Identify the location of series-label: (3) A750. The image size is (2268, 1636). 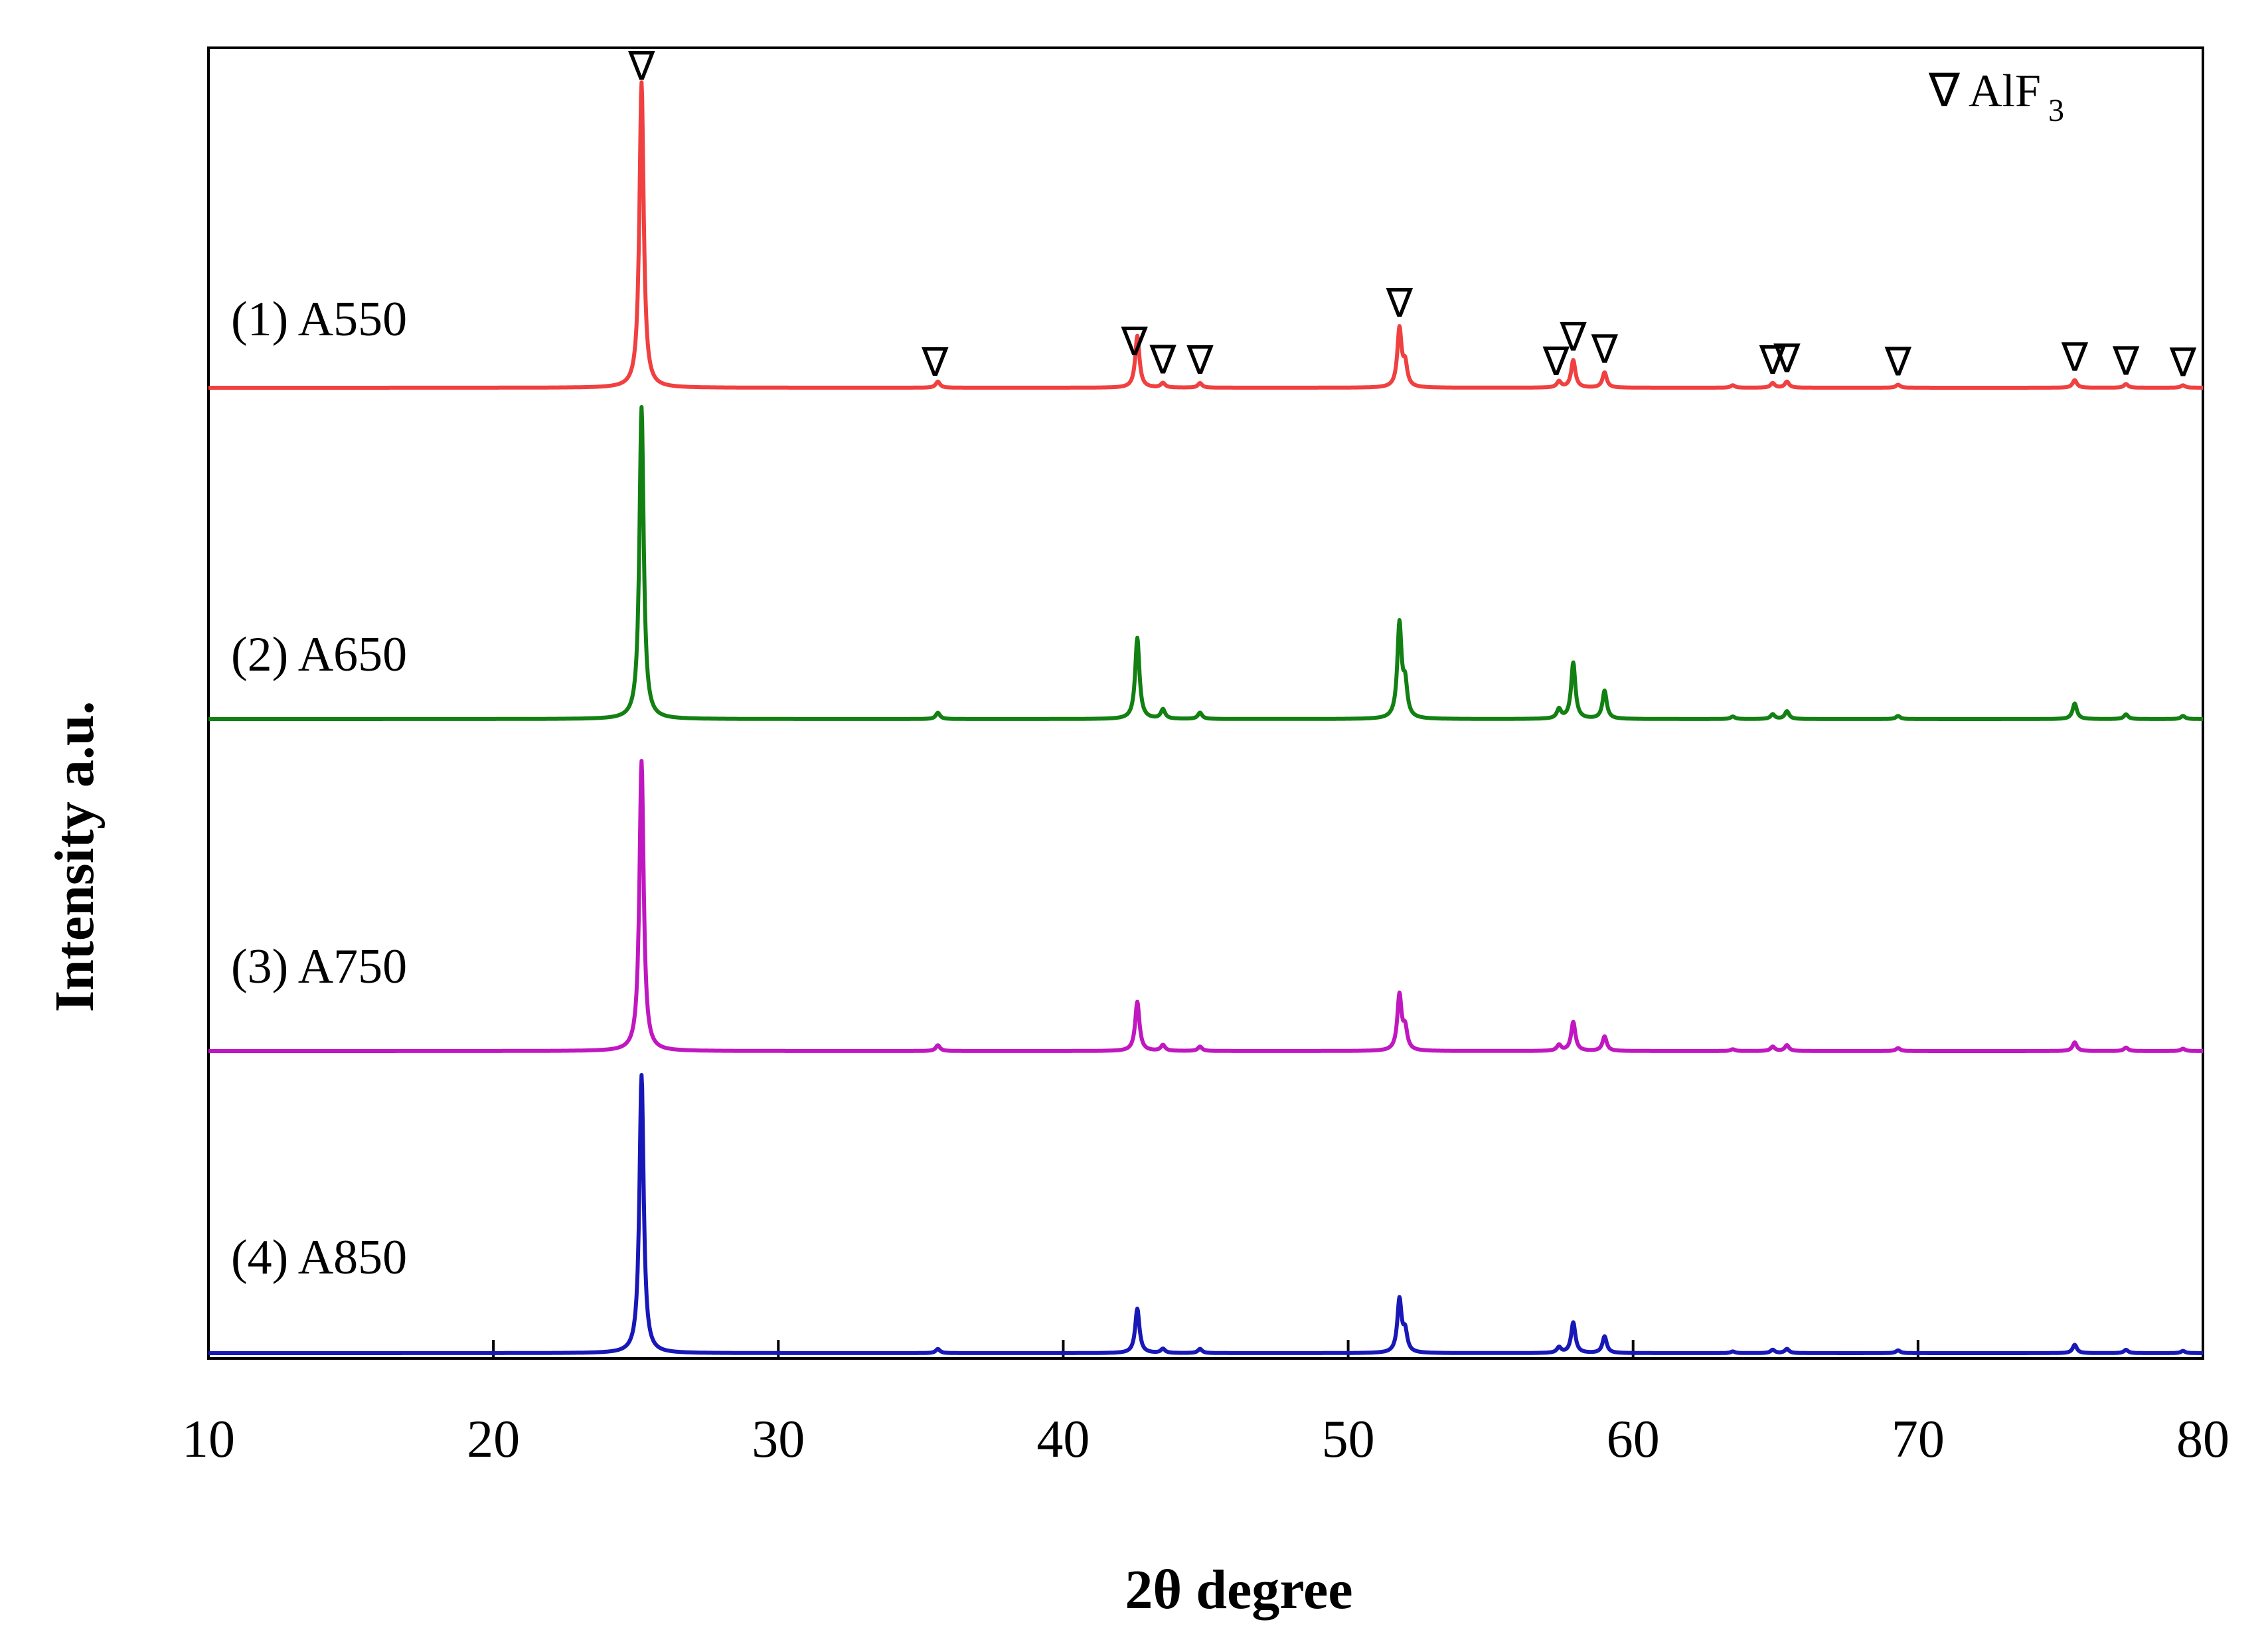
(319, 967).